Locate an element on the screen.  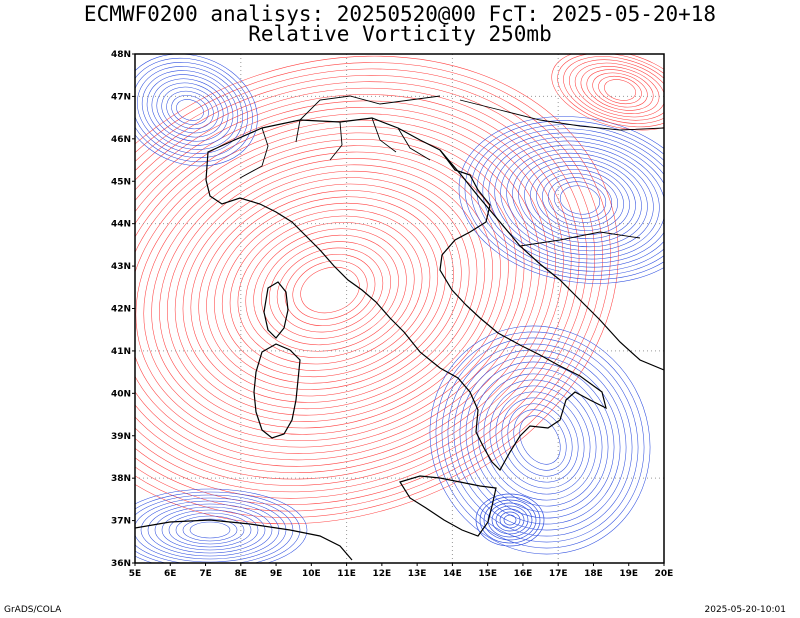
lat-tick-label: 46N is located at coordinates (121, 140).